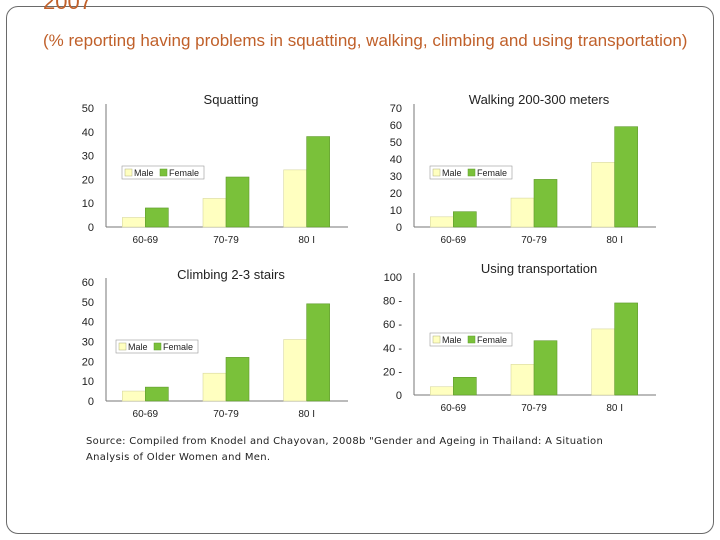  I want to click on chart-title: Walking 200-300 meters, so click(539, 99).